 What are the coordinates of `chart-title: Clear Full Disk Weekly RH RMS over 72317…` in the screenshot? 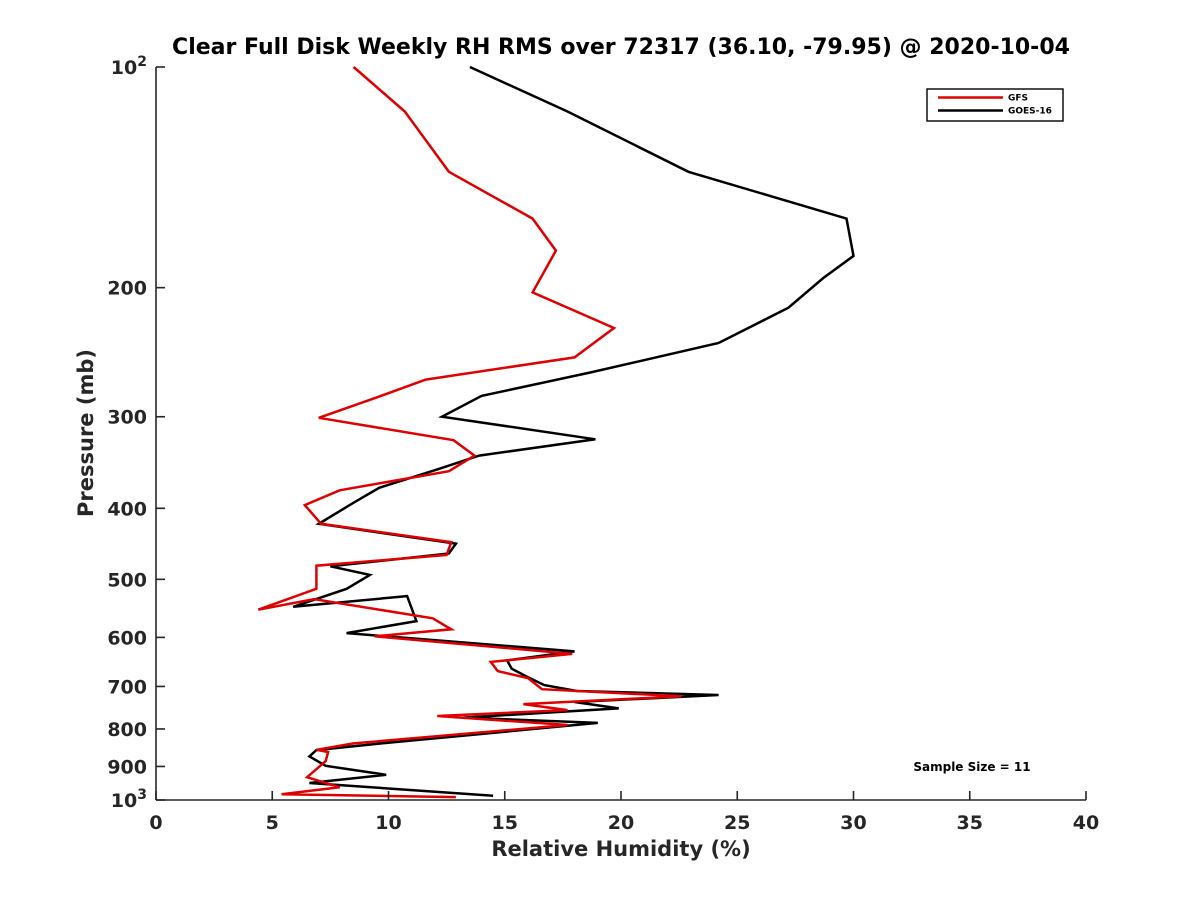 It's located at (621, 47).